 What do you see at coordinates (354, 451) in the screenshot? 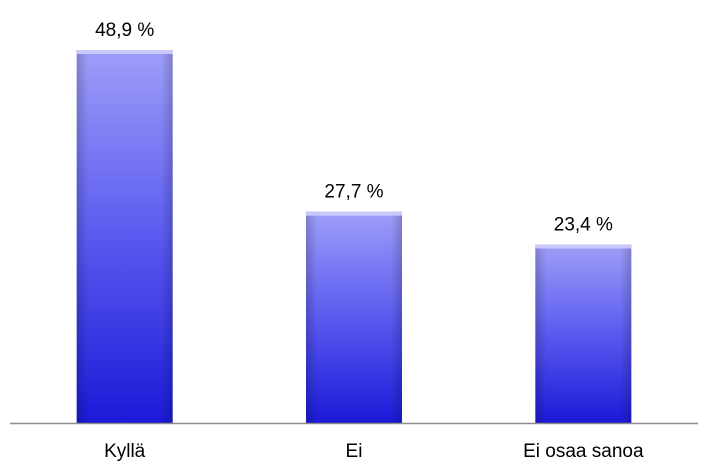
I see `category-label-1: Ei` at bounding box center [354, 451].